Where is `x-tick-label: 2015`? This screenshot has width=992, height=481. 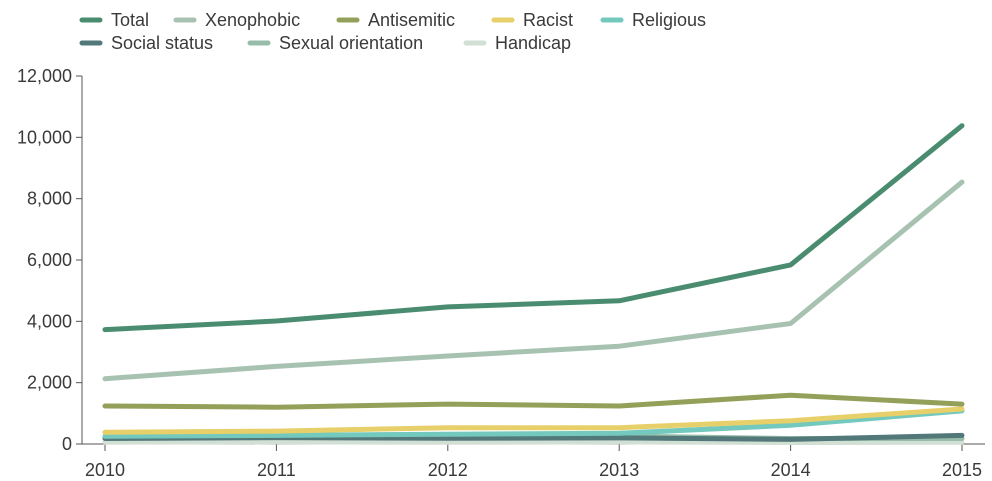
x-tick-label: 2015 is located at coordinates (962, 470).